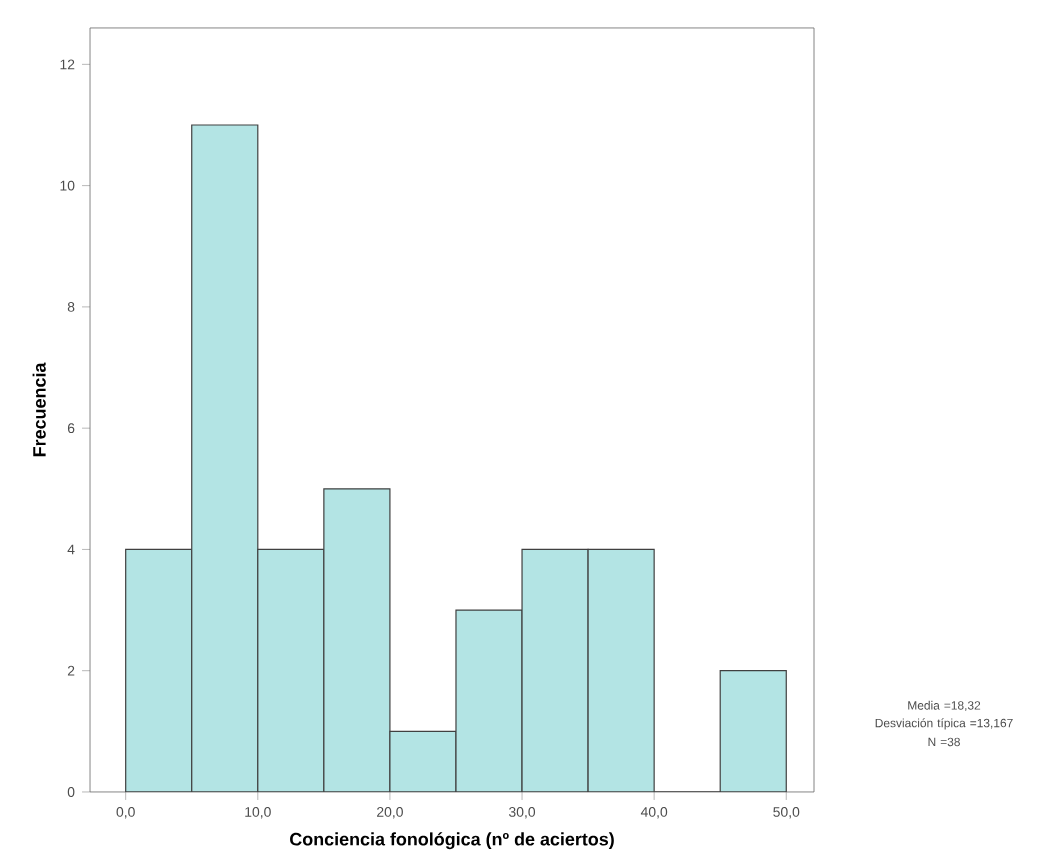 The image size is (1048, 866). Describe the element at coordinates (452, 841) in the screenshot. I see `x-axis-title: Conciencia fonológica (nº de aciertos)` at that location.